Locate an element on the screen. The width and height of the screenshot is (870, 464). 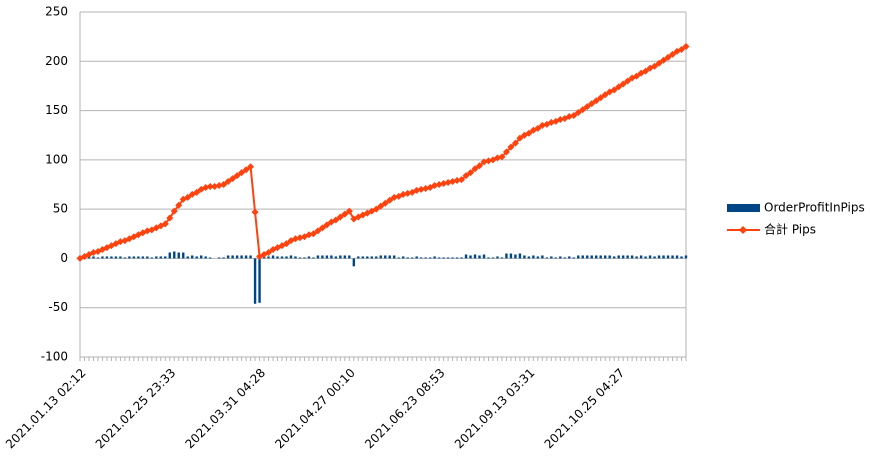
y-tick-label: 250 is located at coordinates (56, 12).